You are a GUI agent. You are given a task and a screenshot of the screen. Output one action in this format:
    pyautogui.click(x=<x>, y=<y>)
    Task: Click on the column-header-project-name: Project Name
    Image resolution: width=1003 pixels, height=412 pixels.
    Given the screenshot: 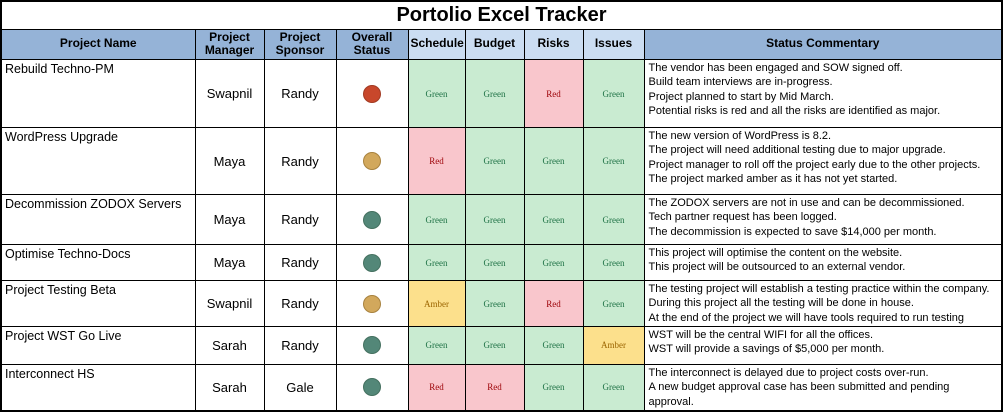 What is the action you would take?
    pyautogui.click(x=98, y=44)
    